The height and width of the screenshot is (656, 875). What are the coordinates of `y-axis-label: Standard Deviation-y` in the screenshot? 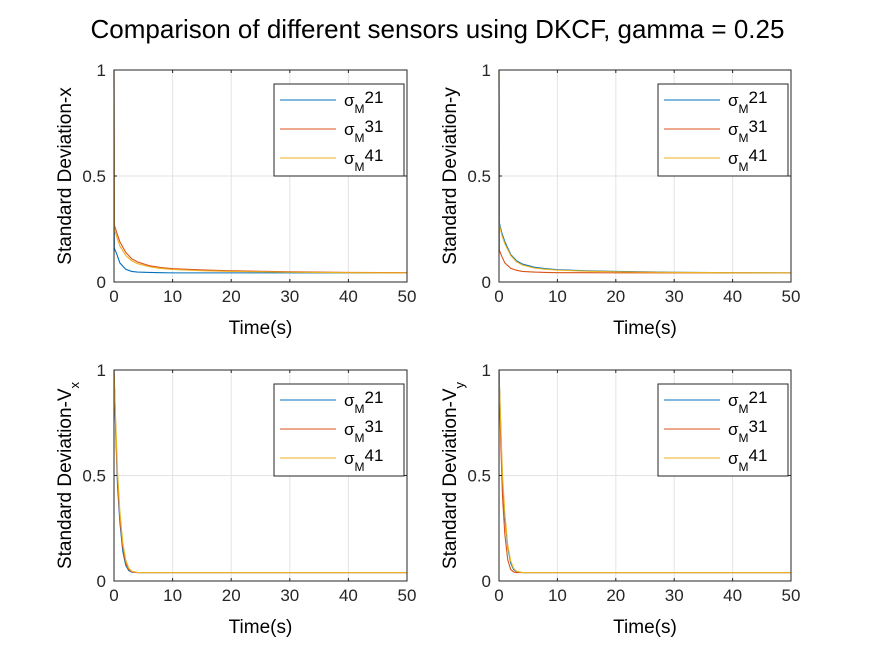 It's located at (450, 176).